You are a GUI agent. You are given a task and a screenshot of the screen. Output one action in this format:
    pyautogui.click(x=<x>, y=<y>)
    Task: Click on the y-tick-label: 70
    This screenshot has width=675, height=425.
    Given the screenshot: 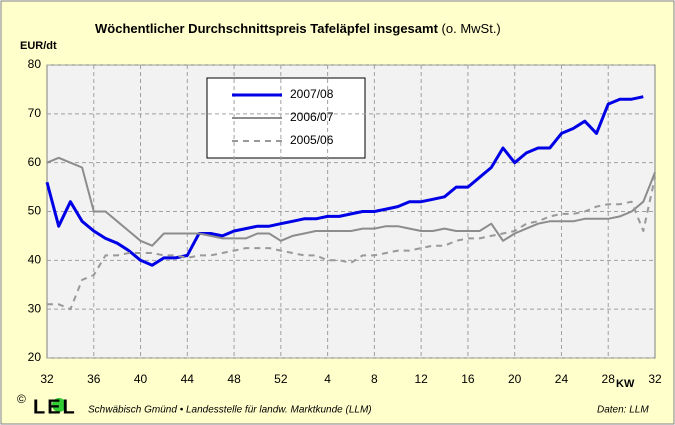 What is the action you would take?
    pyautogui.click(x=35, y=113)
    